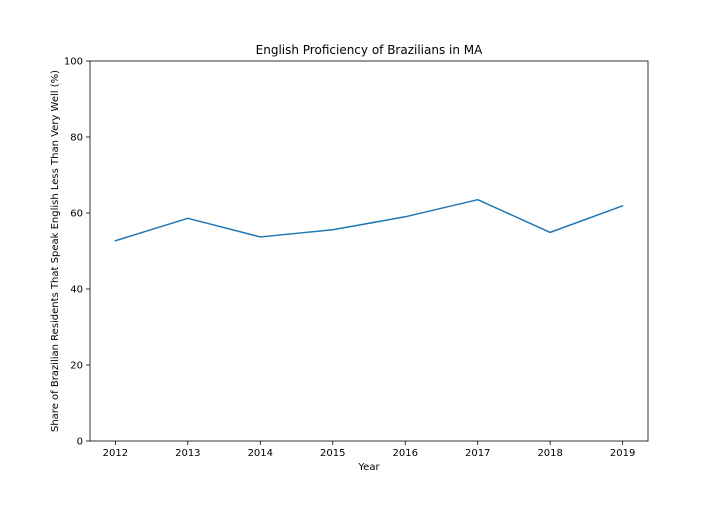  Describe the element at coordinates (370, 50) in the screenshot. I see `chart-title: English Proficiency of Brazilians in MA` at that location.